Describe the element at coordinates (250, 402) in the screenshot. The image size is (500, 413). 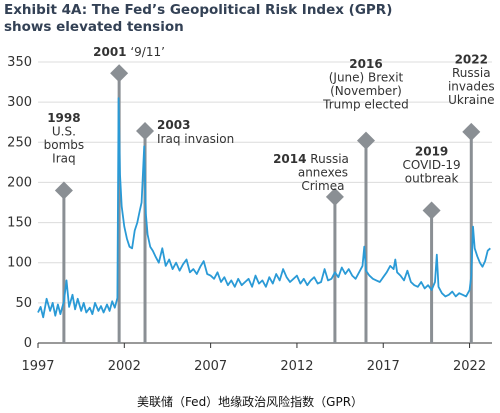
I see `chart-caption: 美联储（Fed）地缘政治风险指数（GPR）` at that location.